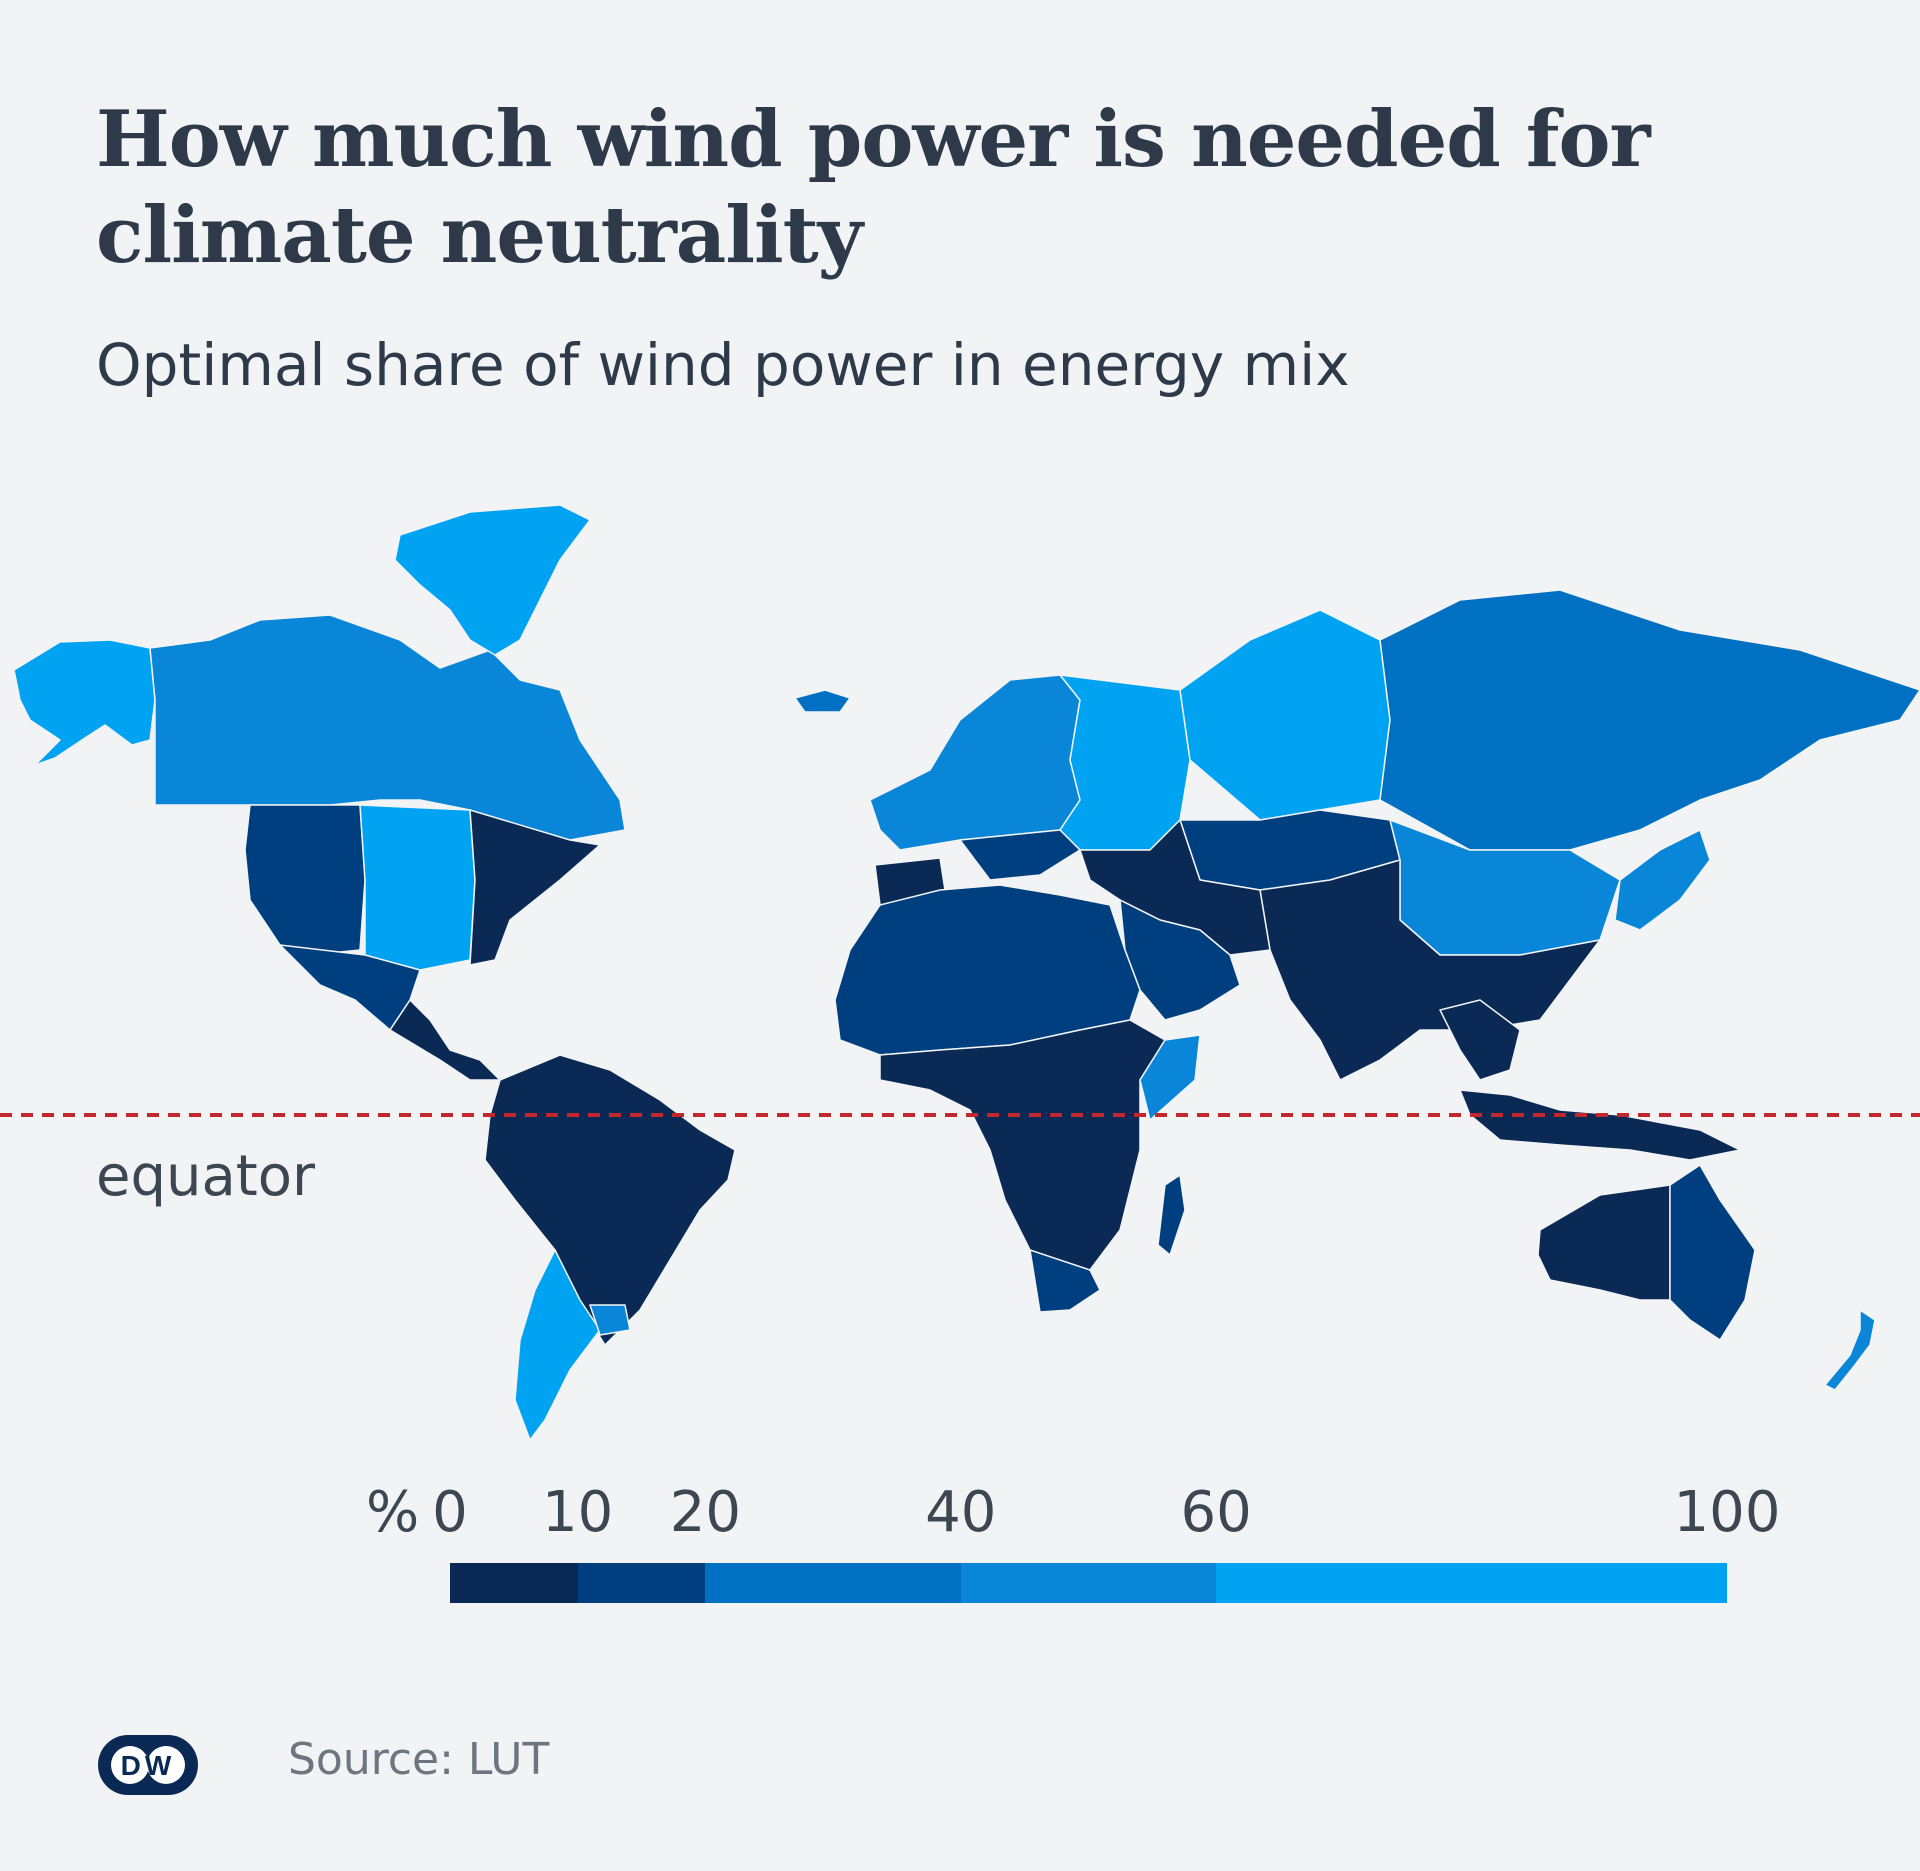  I want to click on region-middle-east, so click(1175, 887).